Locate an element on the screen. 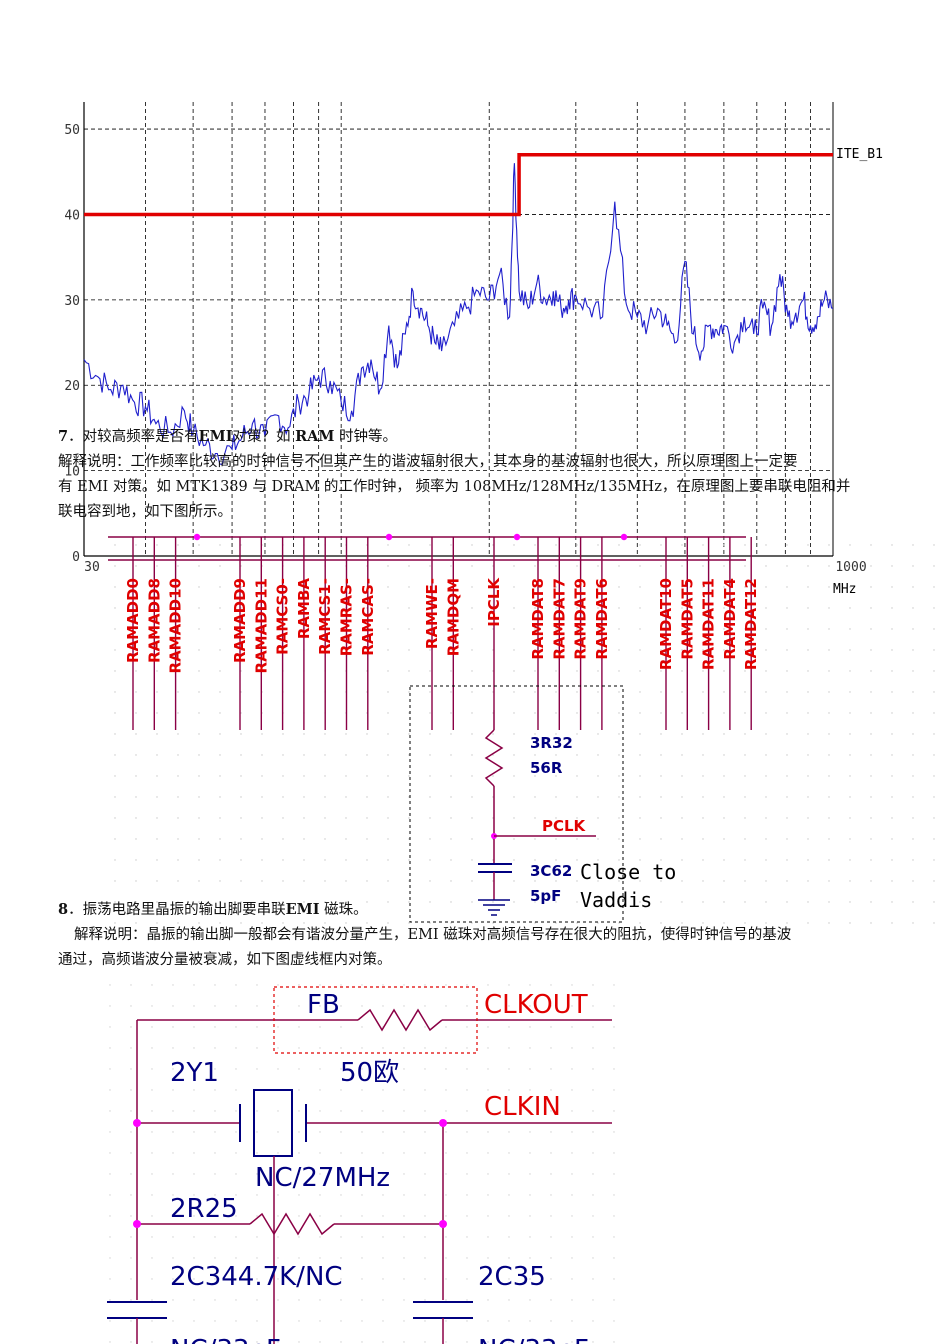 This screenshot has height=1344, width=950. y-tick-label: 0 is located at coordinates (76, 557).